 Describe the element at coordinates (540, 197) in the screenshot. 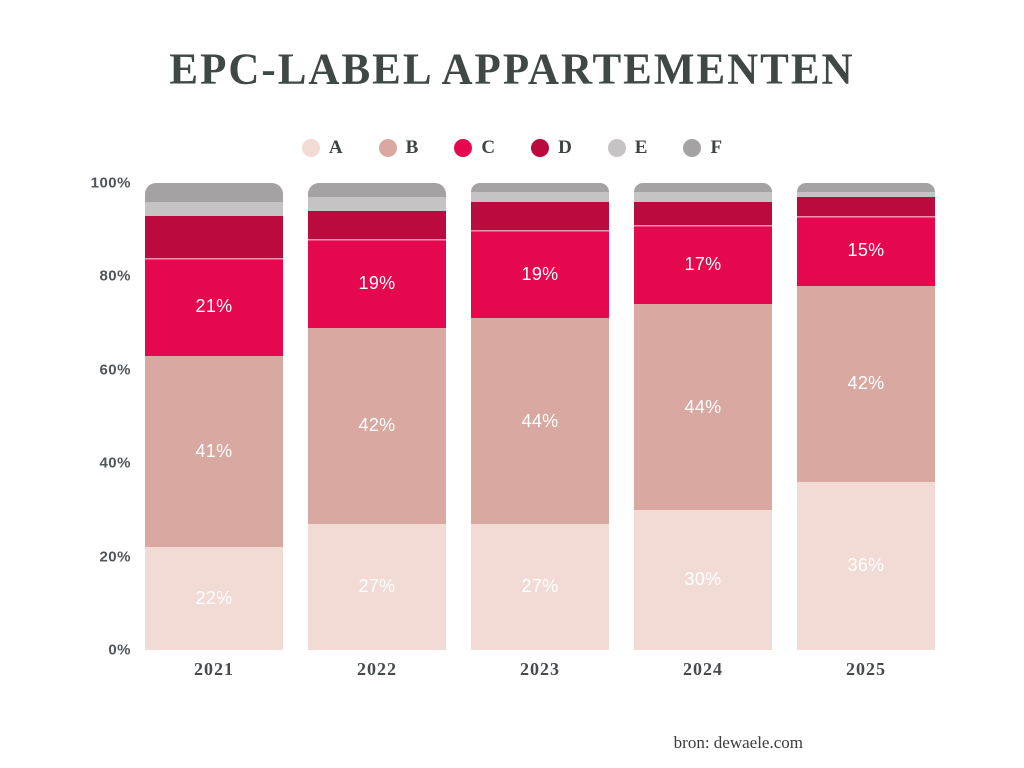

I see `segment-E-2023` at that location.